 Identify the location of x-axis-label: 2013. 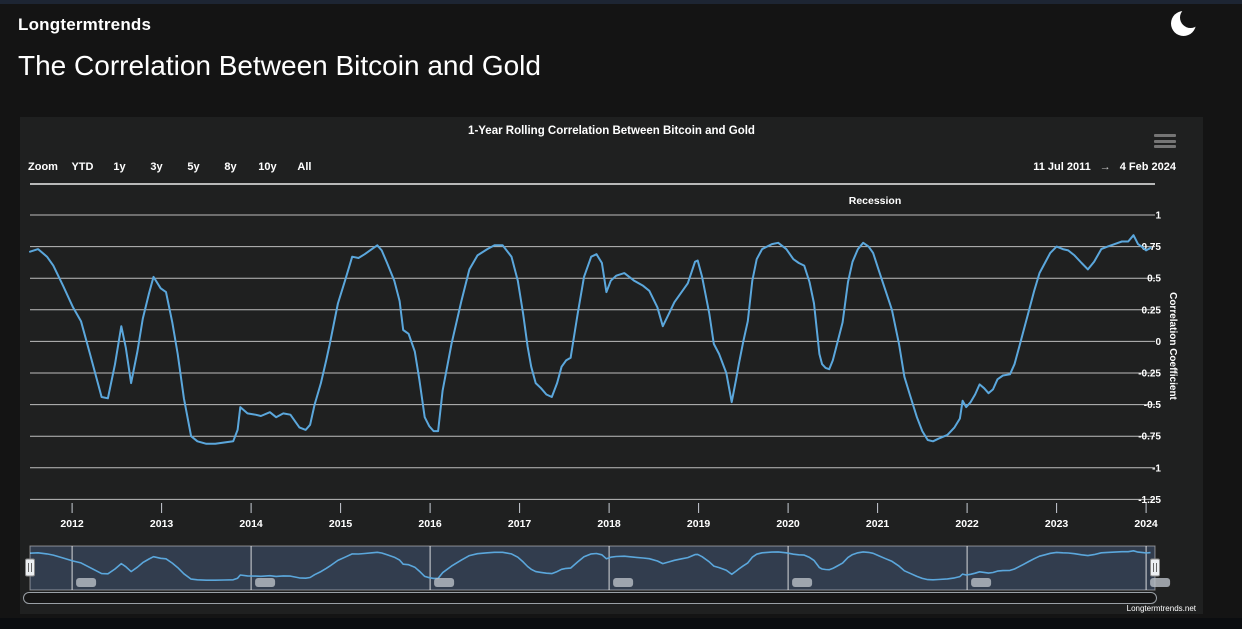
(162, 524).